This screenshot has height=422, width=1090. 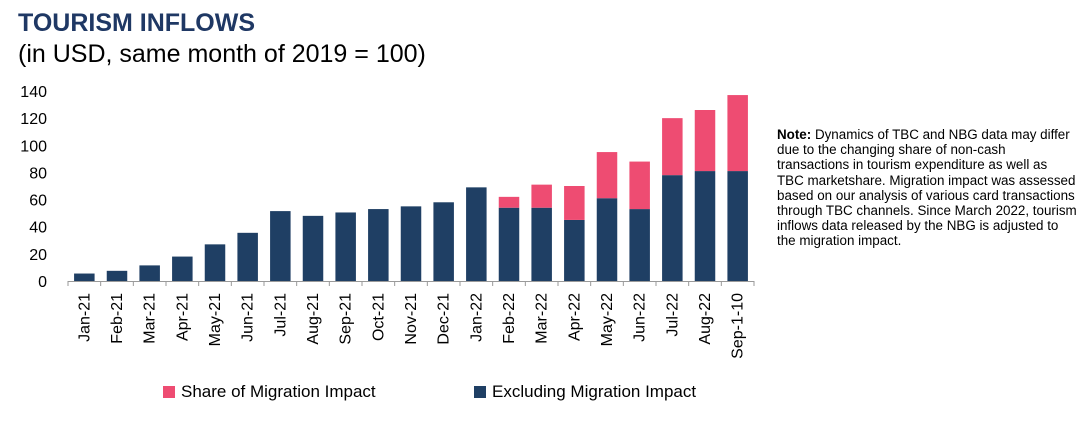 What do you see at coordinates (38, 173) in the screenshot?
I see `y-tick-label: 80` at bounding box center [38, 173].